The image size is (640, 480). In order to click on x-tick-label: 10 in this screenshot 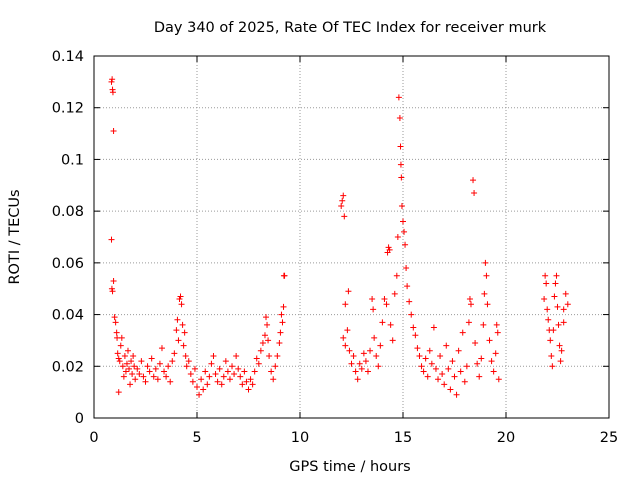, I will do `click(300, 438)`.